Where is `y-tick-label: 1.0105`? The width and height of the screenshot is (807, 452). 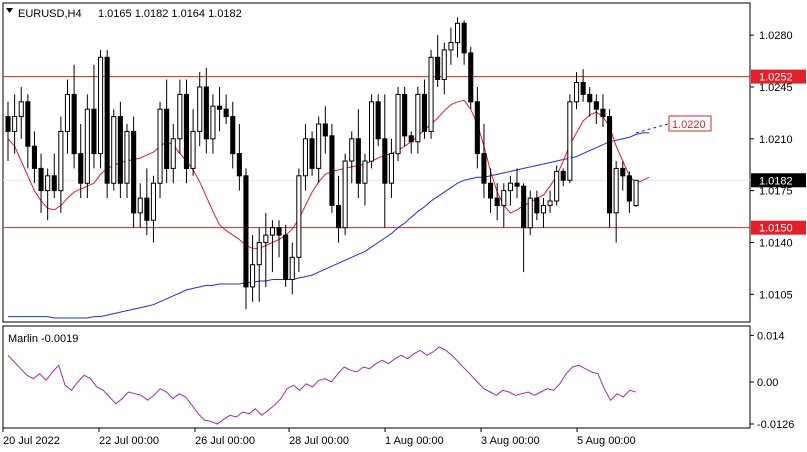 y-tick-label: 1.0105 is located at coordinates (776, 295).